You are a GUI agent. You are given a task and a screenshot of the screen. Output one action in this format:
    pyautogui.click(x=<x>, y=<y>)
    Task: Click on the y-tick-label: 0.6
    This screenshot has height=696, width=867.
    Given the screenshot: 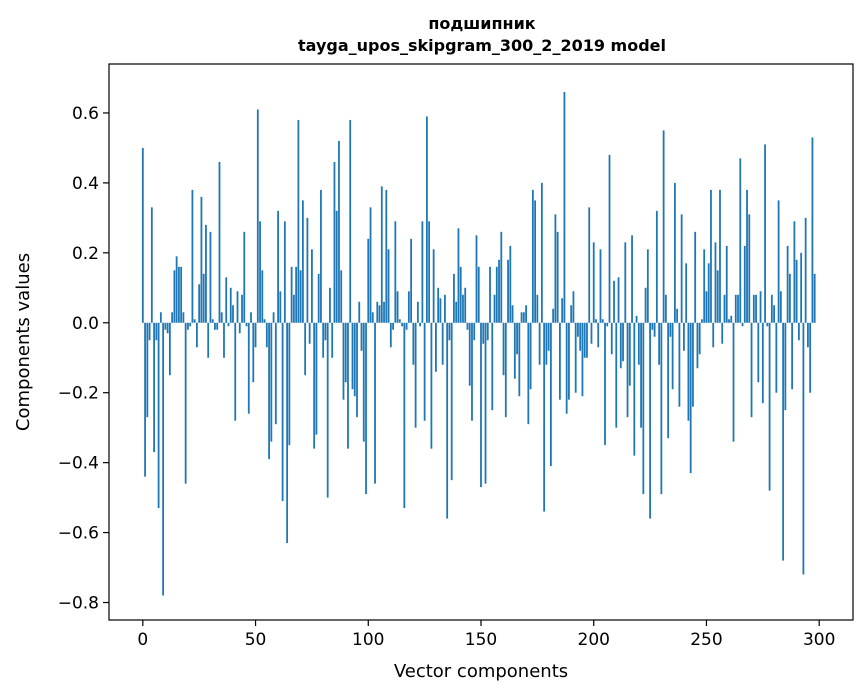 What is the action you would take?
    pyautogui.click(x=85, y=114)
    